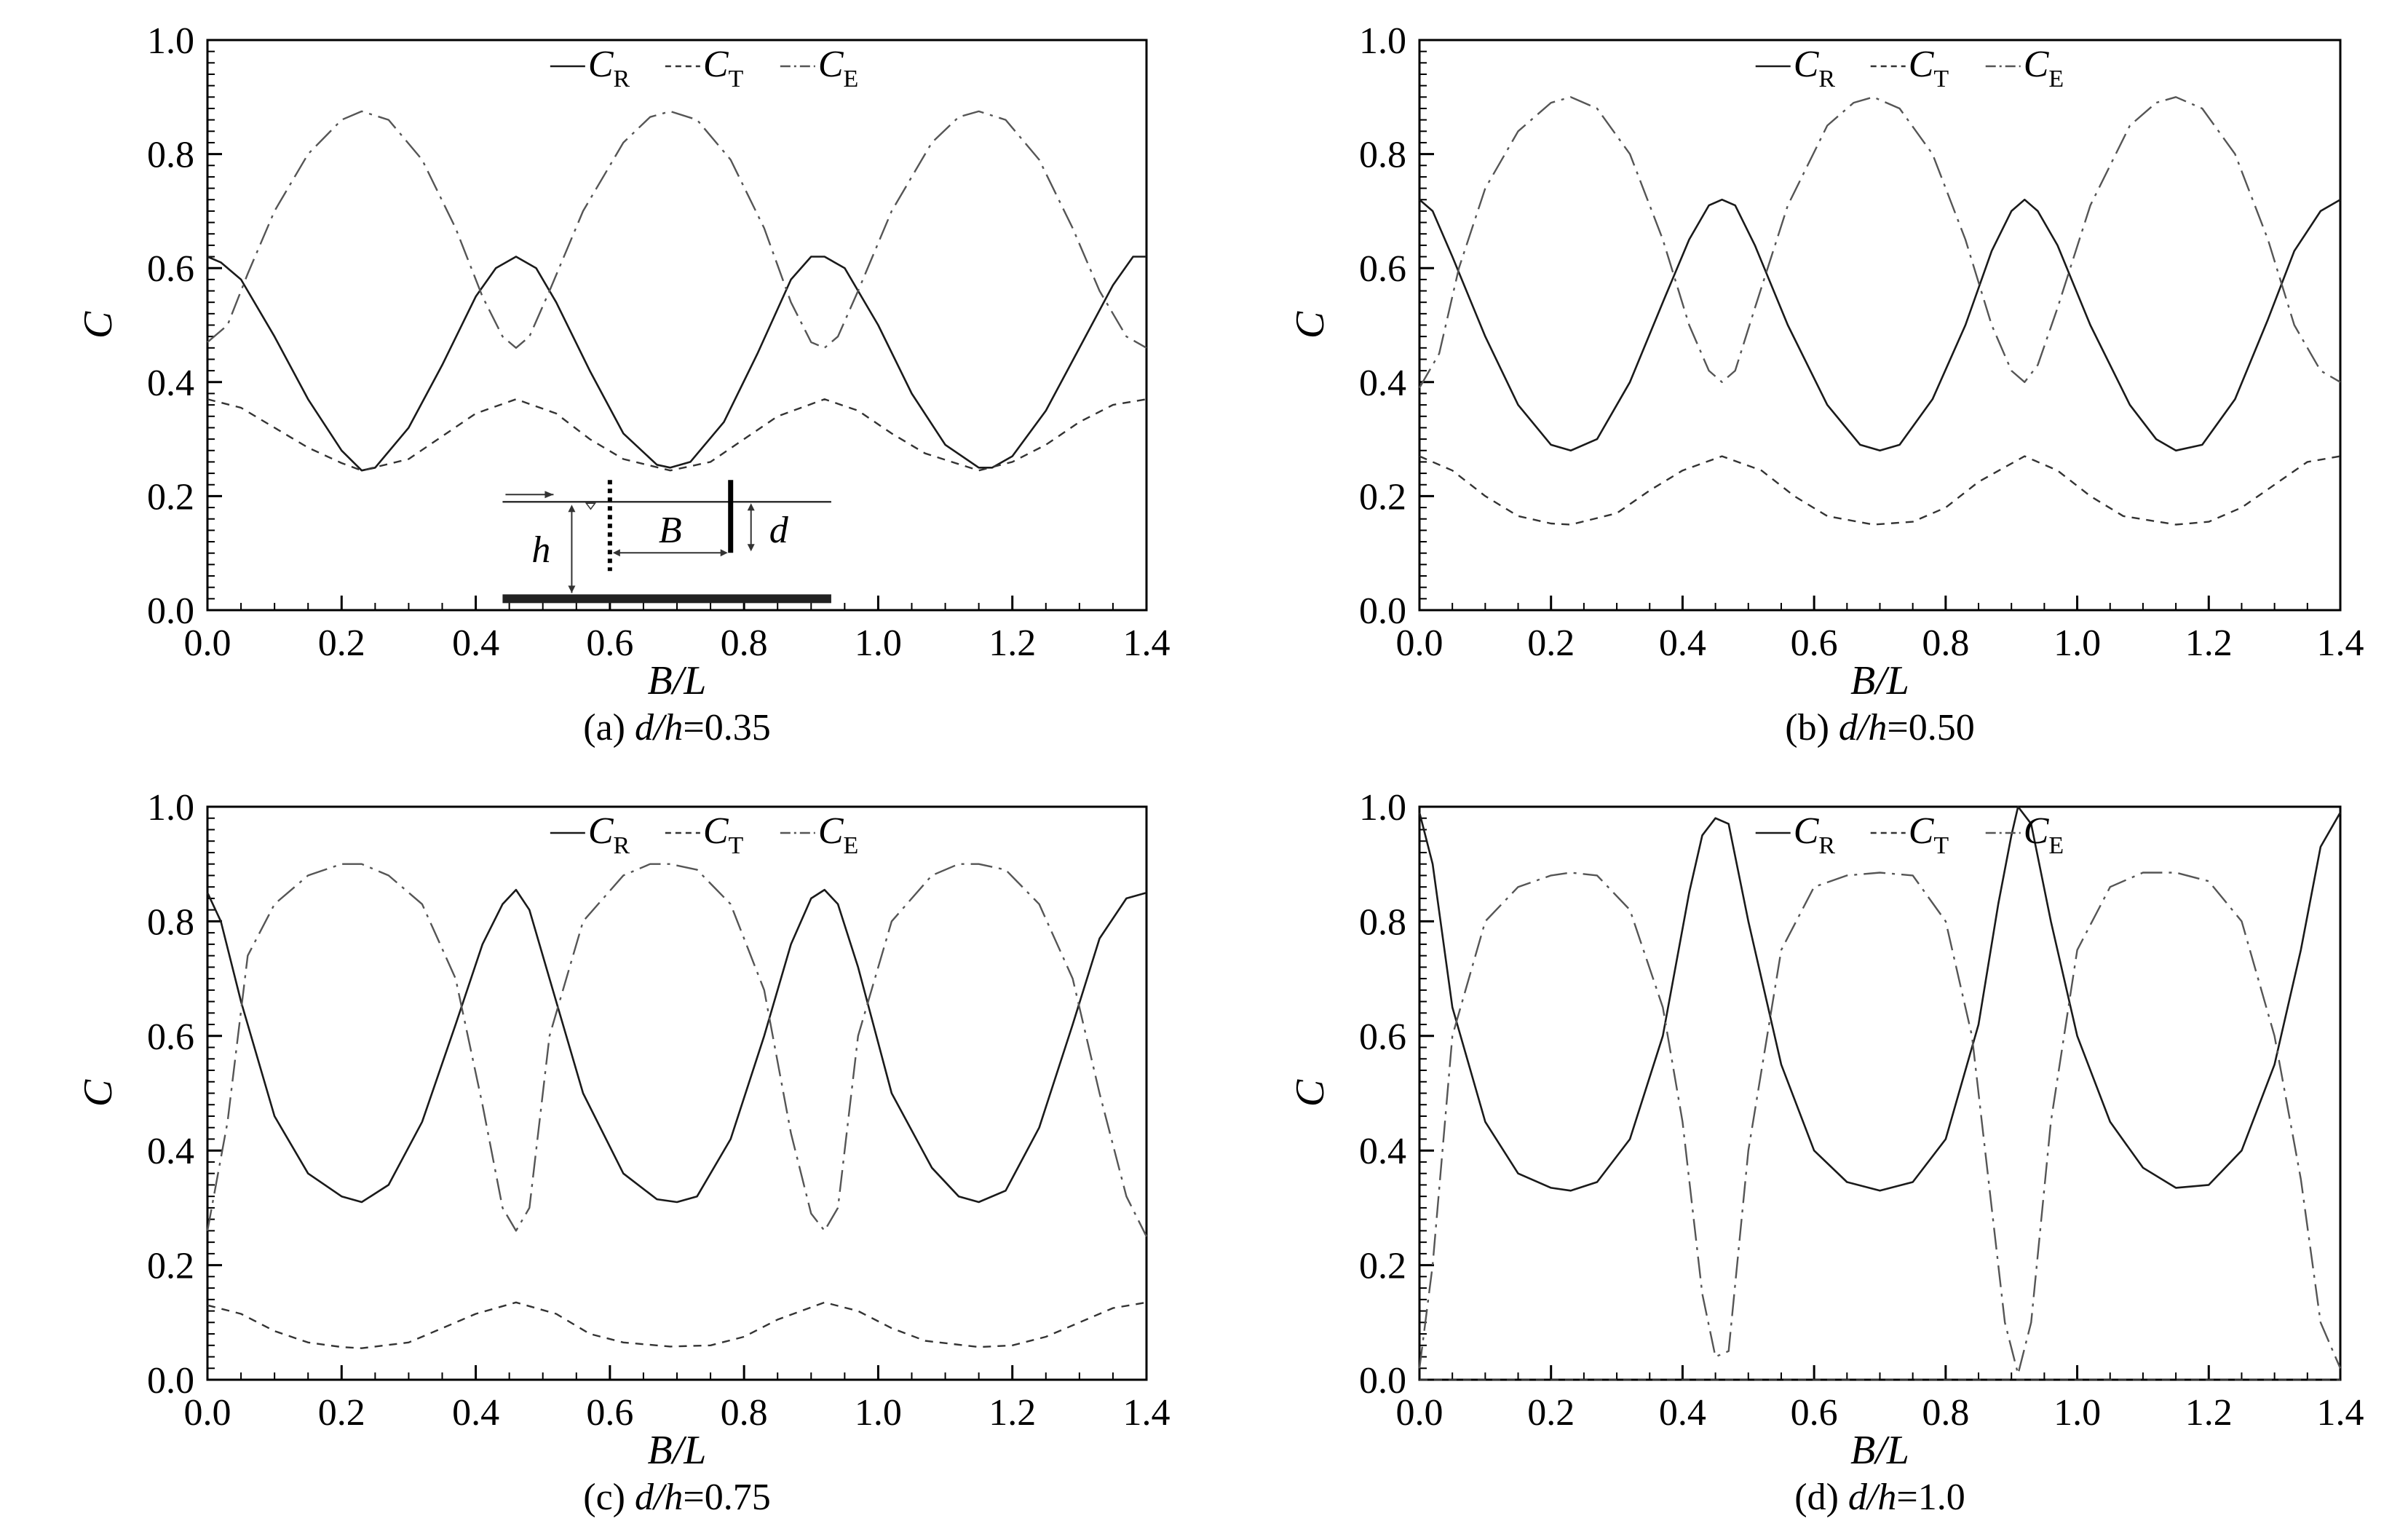 The image size is (2408, 1529). Describe the element at coordinates (616, 553) in the screenshot. I see `b-arrow-left` at that location.